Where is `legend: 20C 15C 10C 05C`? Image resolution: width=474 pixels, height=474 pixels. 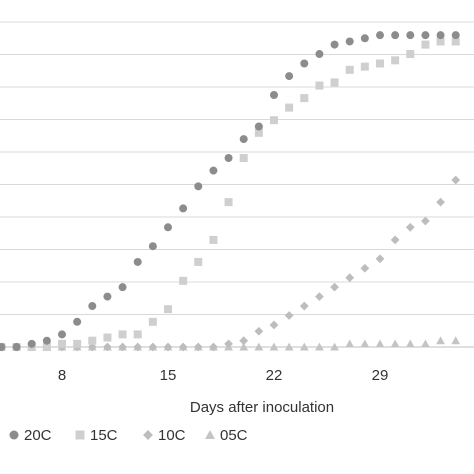
legend: 20C 15C 10C 05C is located at coordinates (128, 435).